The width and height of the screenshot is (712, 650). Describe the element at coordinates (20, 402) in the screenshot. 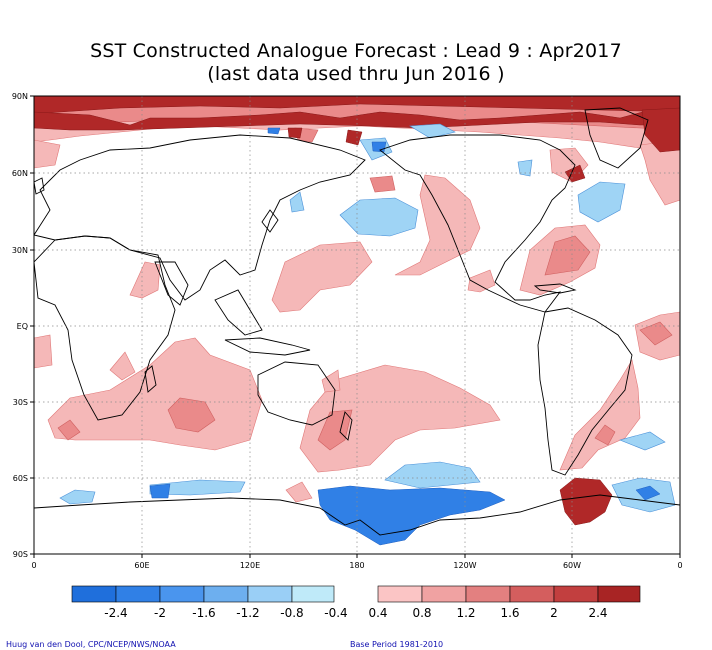

I see `lat-label: 30S` at that location.